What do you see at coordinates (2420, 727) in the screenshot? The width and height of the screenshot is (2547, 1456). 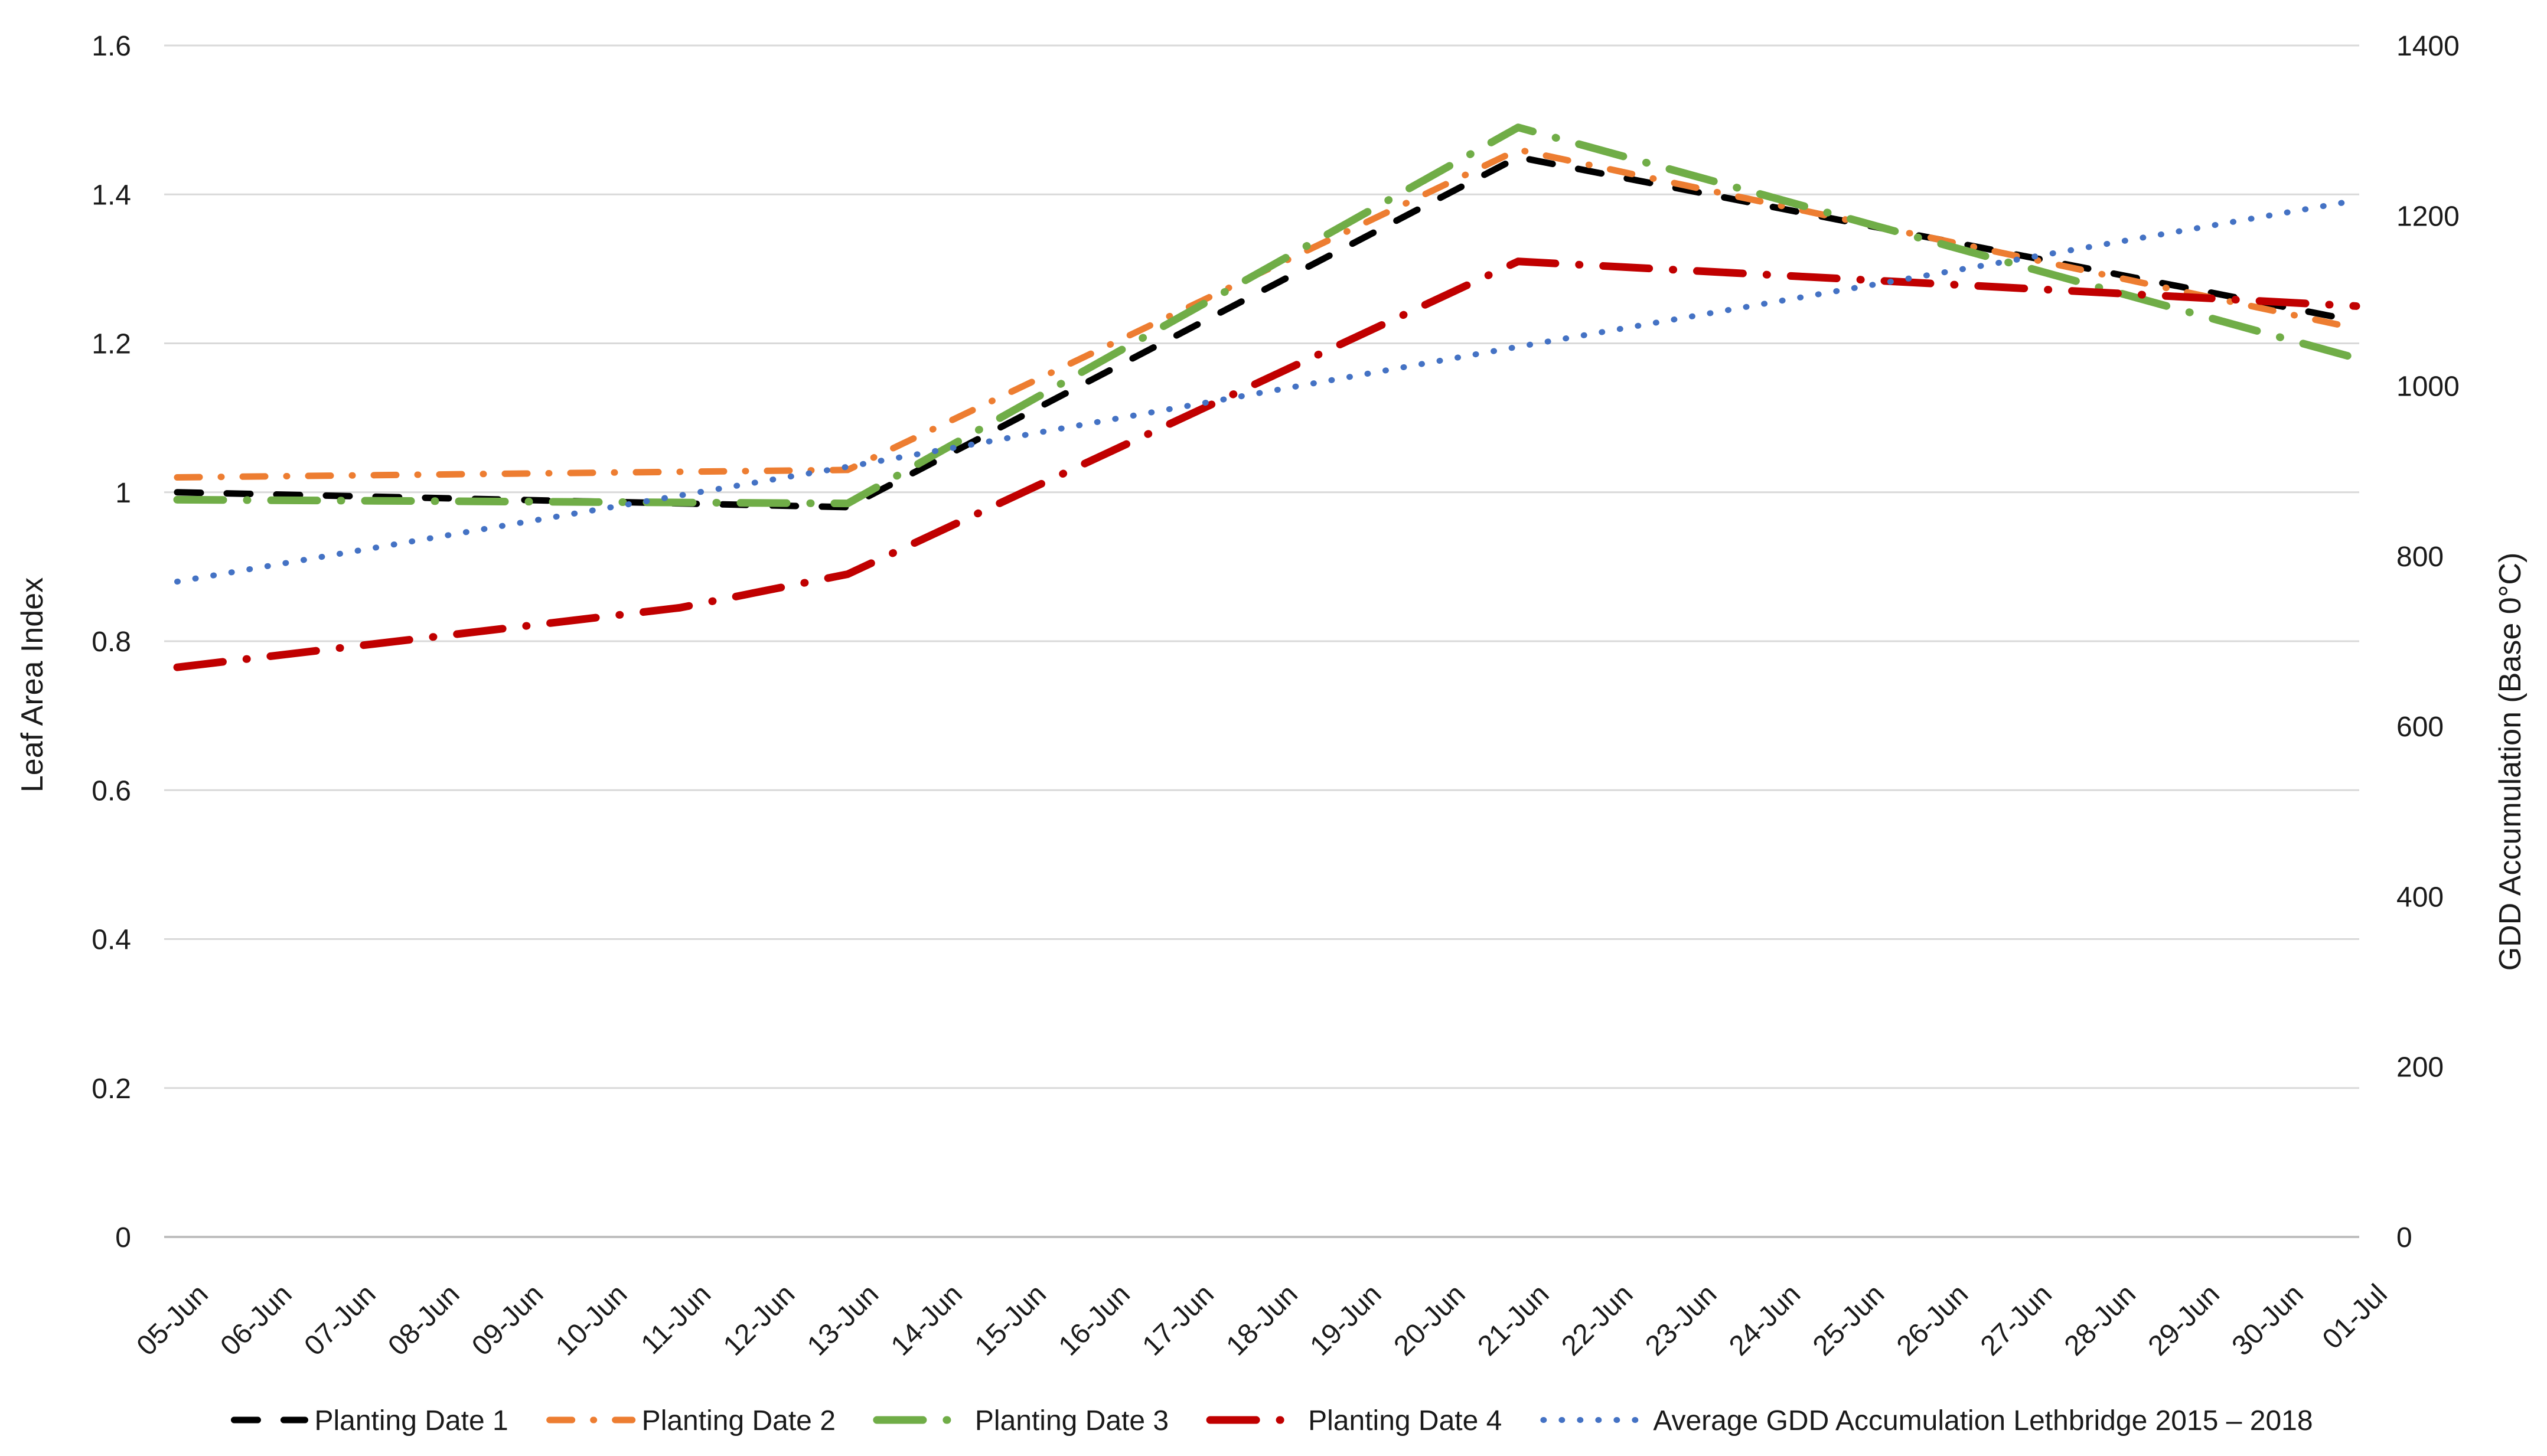 I see `y-axis-right-tick-label: 600` at bounding box center [2420, 727].